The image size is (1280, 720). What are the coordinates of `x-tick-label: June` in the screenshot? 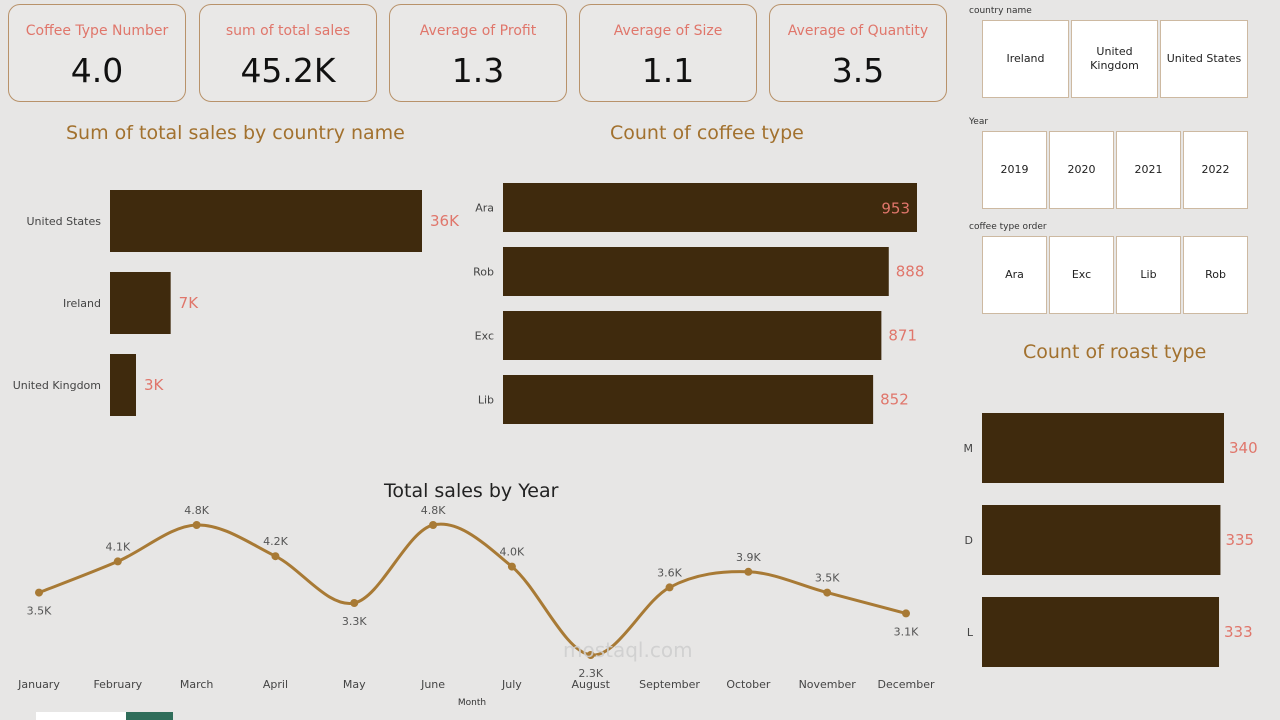 It's located at (432, 684).